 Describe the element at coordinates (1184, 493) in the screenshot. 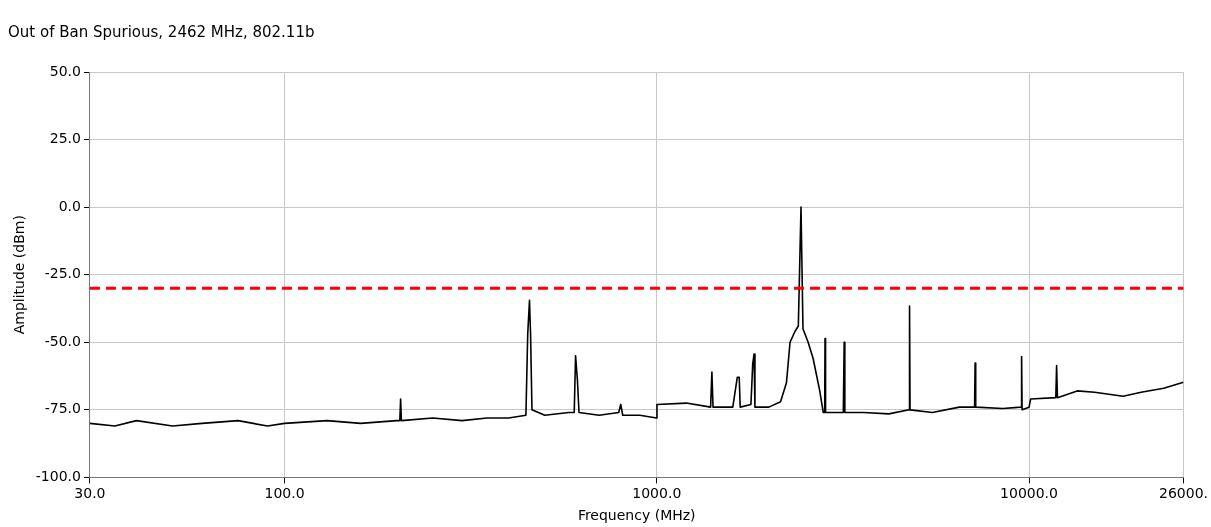

I see `x-tick-label: 26000.` at that location.